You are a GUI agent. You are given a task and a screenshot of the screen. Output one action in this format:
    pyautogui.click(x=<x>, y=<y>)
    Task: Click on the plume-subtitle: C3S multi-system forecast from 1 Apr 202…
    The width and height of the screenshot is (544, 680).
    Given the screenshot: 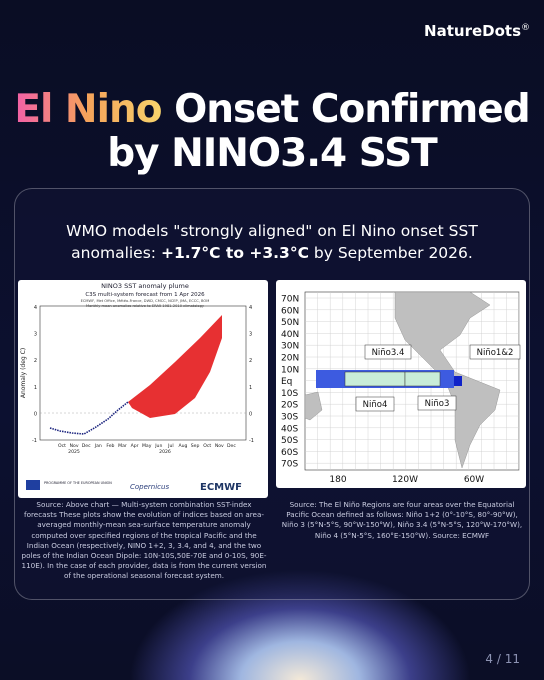 What is the action you would take?
    pyautogui.click(x=145, y=295)
    